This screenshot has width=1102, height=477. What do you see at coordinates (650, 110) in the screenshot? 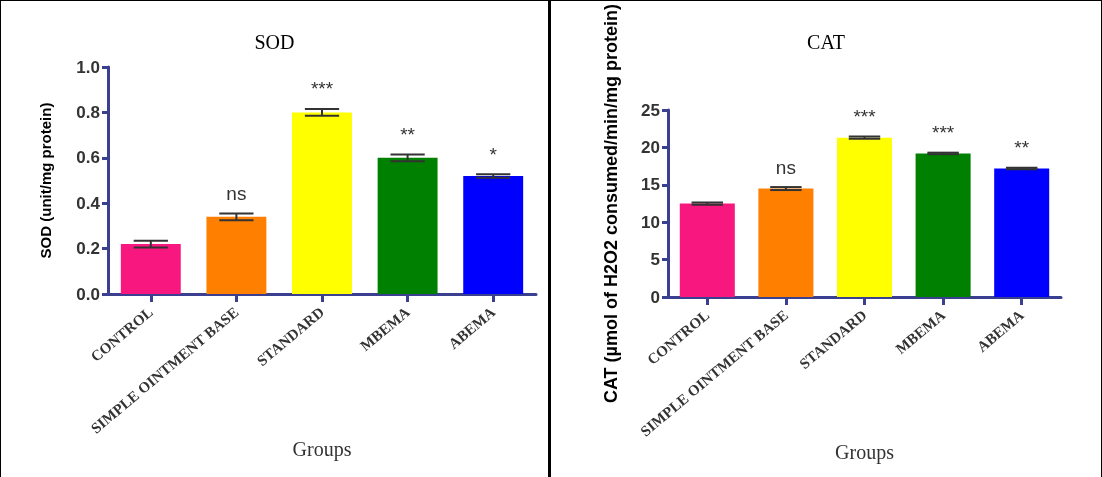
I see `y-tick-label: 25` at bounding box center [650, 110].